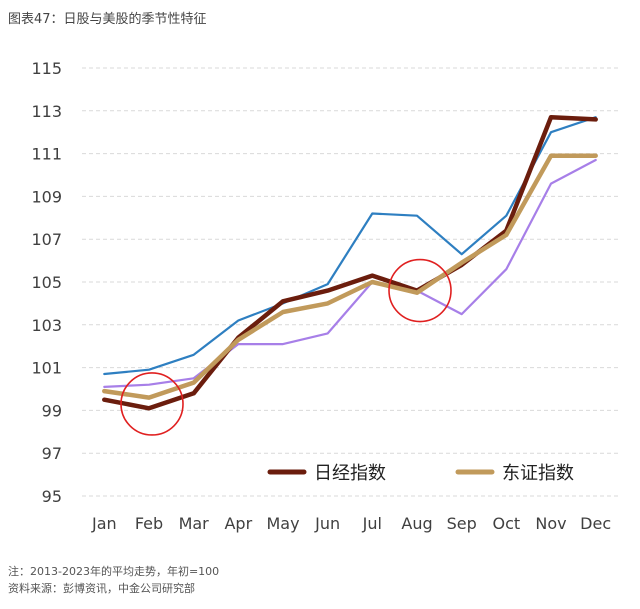  Describe the element at coordinates (46, 368) in the screenshot. I see `y-tick-label: 101` at that location.